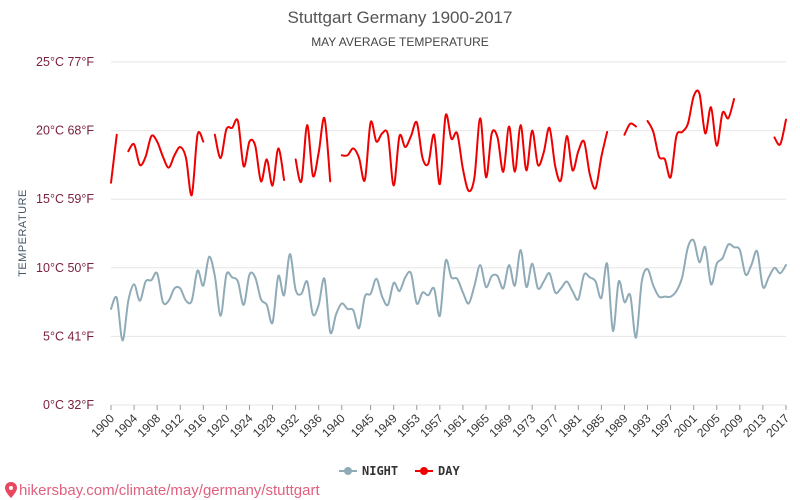 The height and width of the screenshot is (500, 800). I want to click on x-tick-label: 1977, so click(547, 425).